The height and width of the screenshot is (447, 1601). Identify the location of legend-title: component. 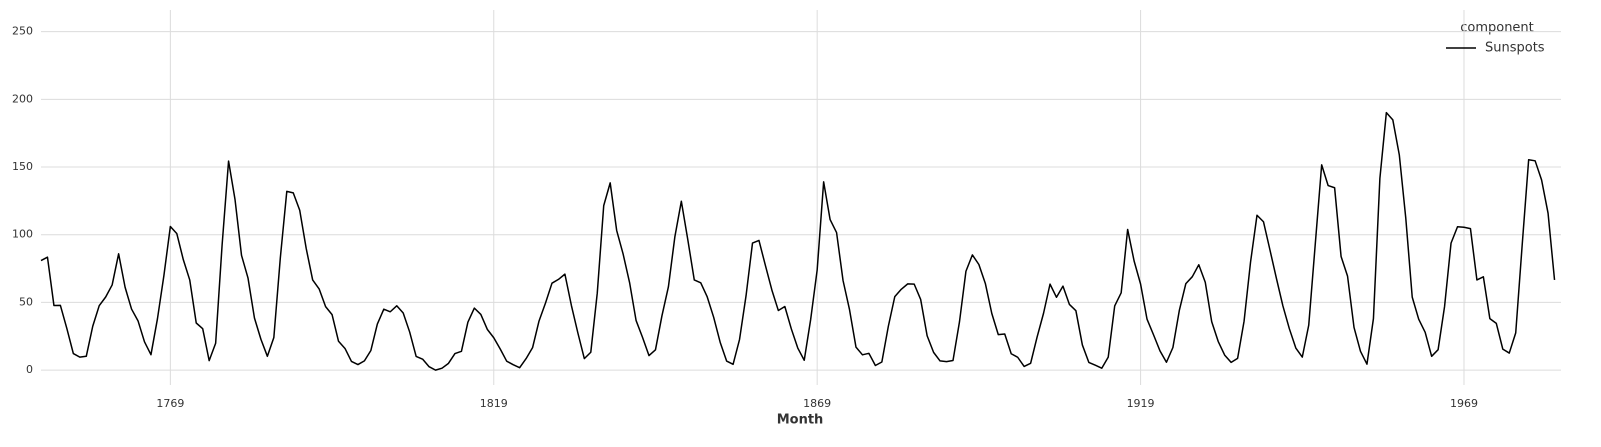
(1497, 28).